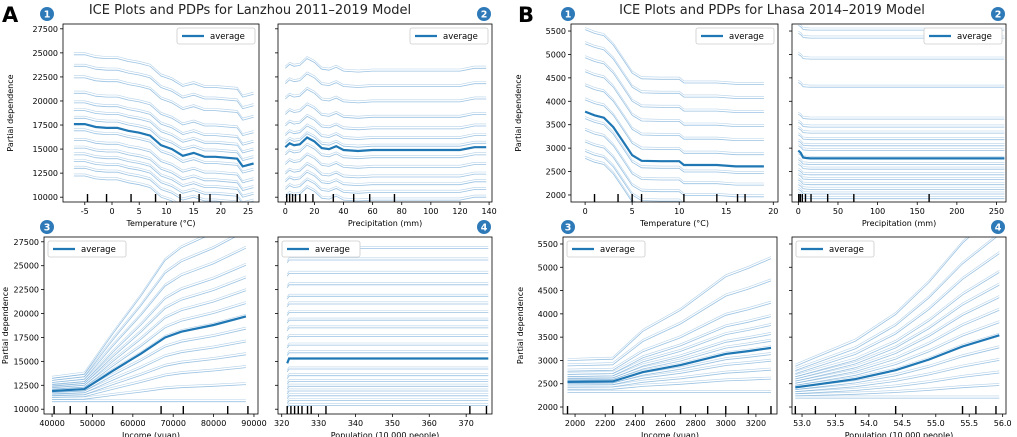  Describe the element at coordinates (26, 385) in the screenshot. I see `y-tick-label: 12500` at that location.